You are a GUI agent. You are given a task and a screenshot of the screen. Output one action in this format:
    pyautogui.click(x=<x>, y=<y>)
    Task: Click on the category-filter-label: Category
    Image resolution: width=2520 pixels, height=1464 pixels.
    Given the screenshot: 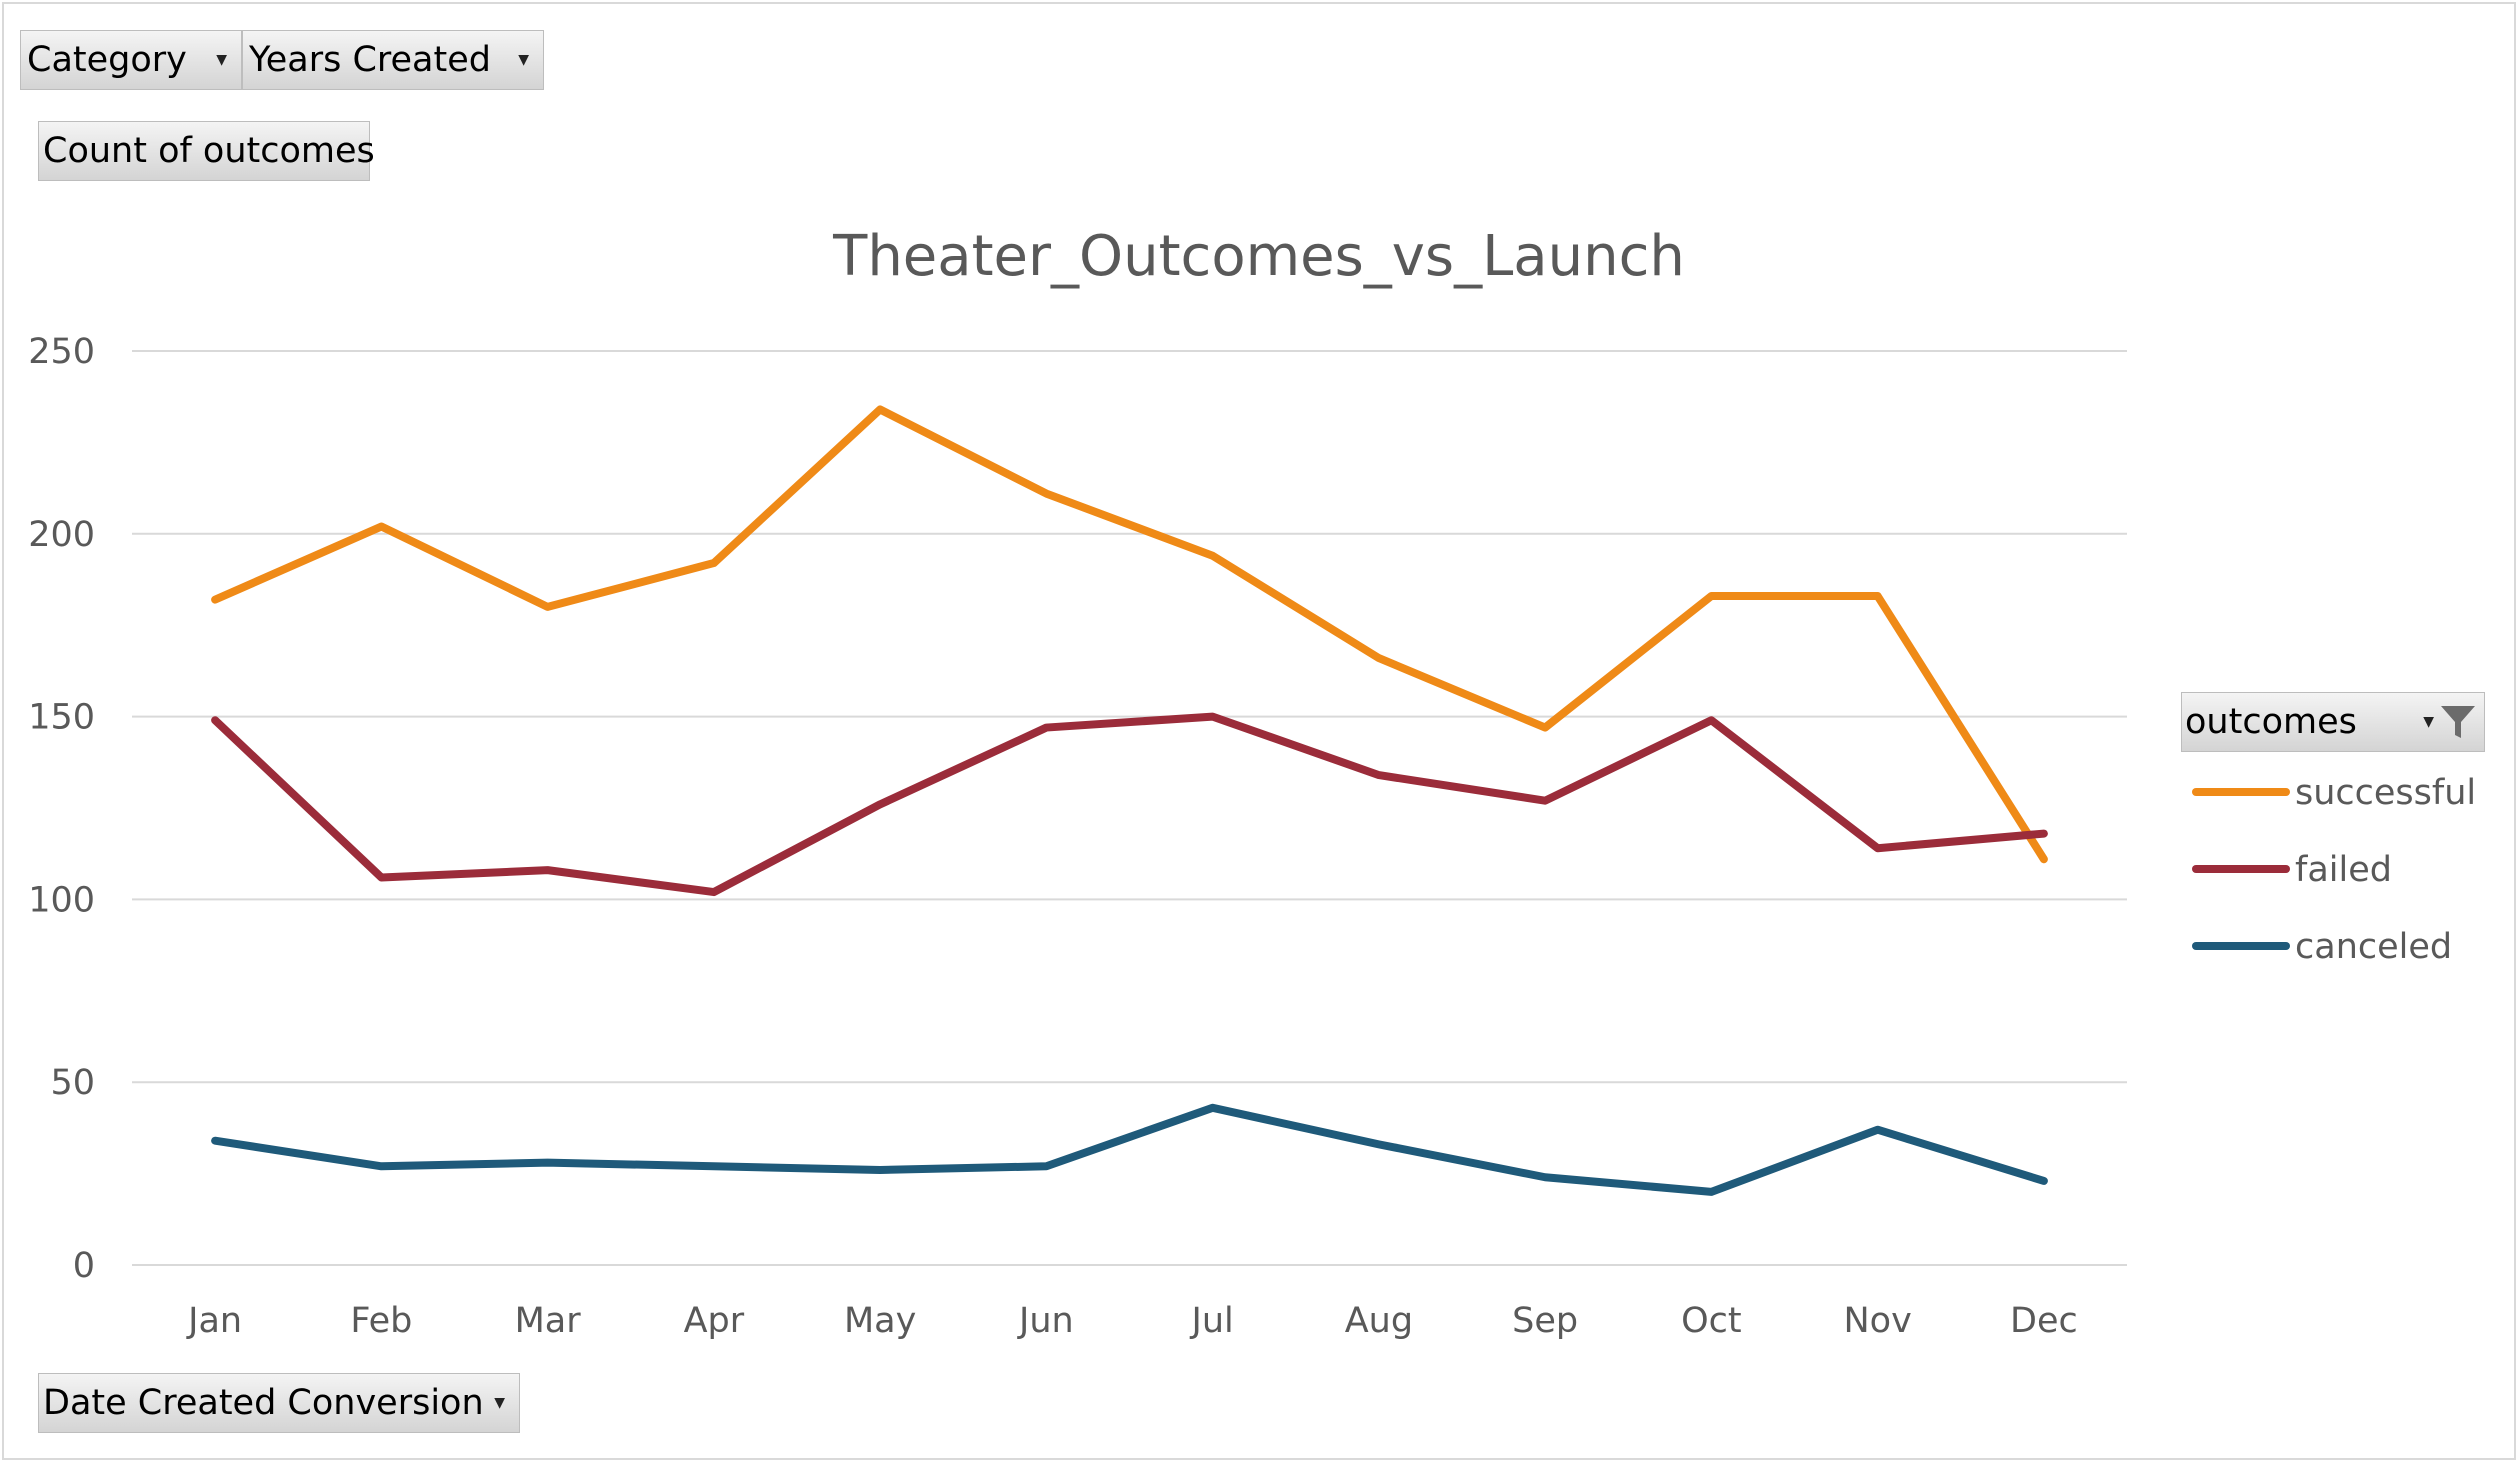 What is the action you would take?
    pyautogui.click(x=107, y=60)
    